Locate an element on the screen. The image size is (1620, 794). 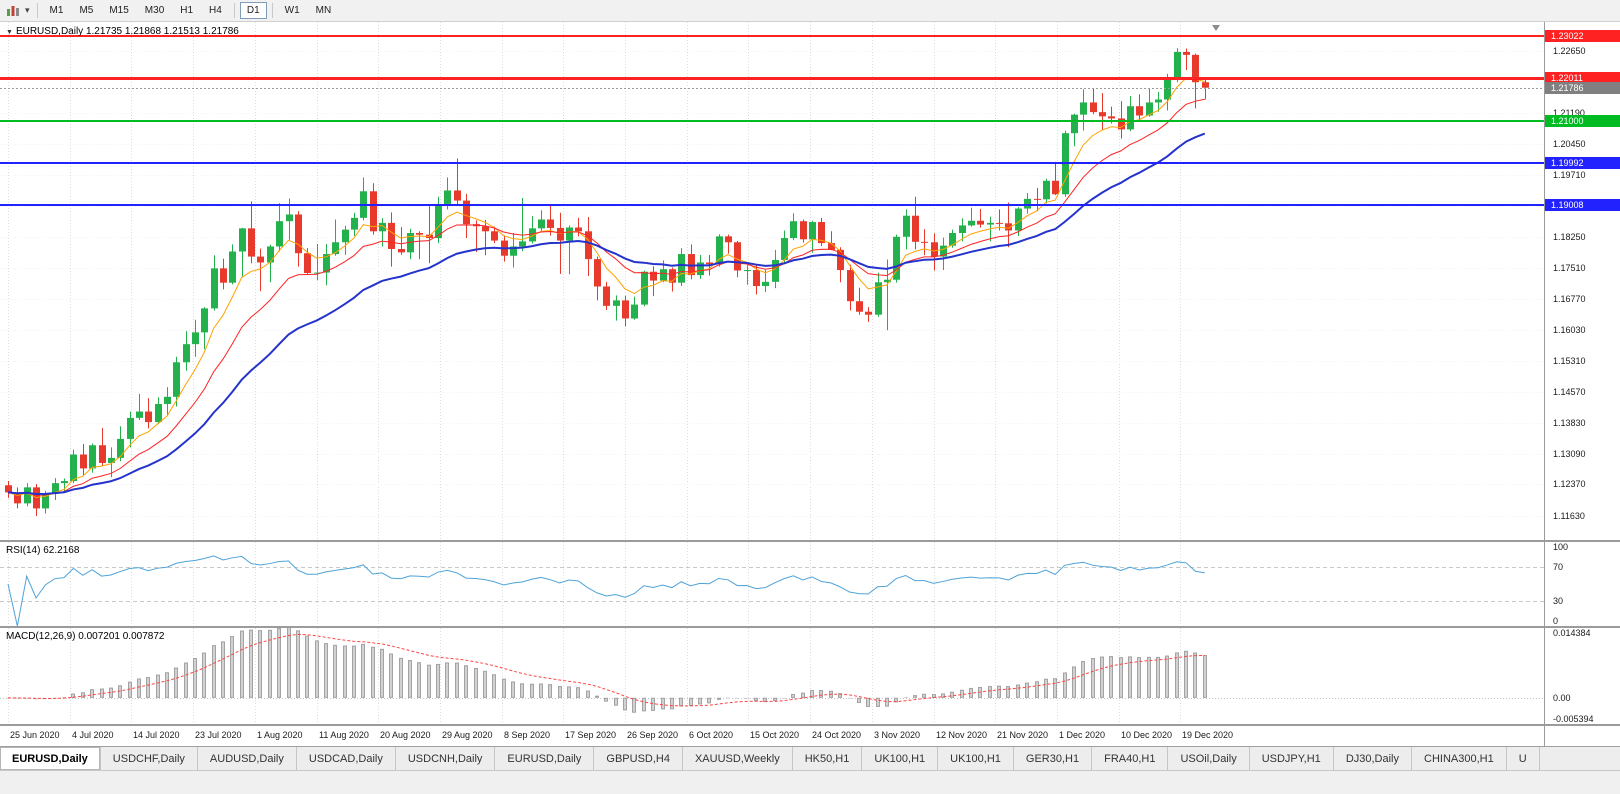
price-tick-label: 1.20450 is located at coordinates (1569, 144).